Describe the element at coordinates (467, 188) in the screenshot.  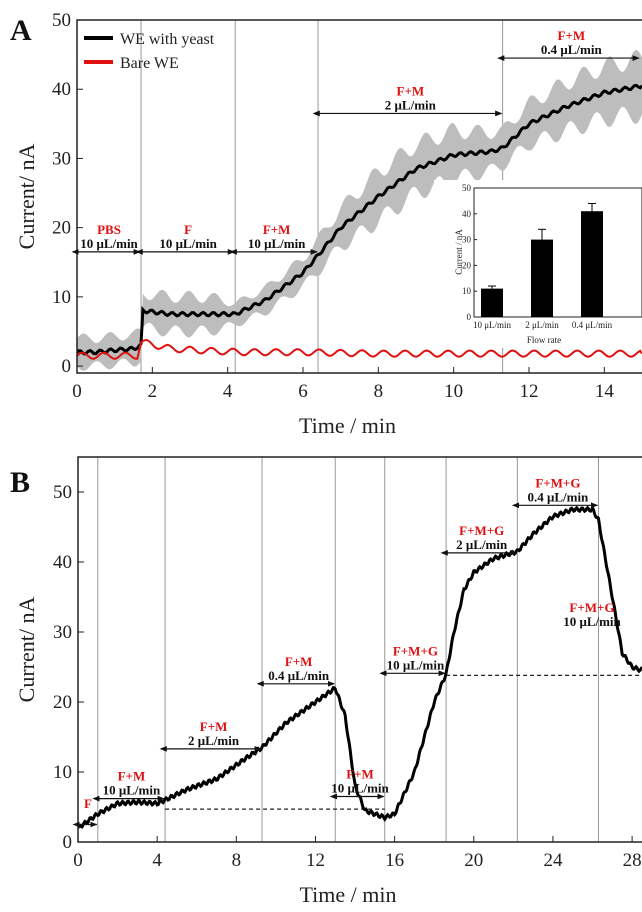
I see `inset-y-tick-label: 50` at that location.